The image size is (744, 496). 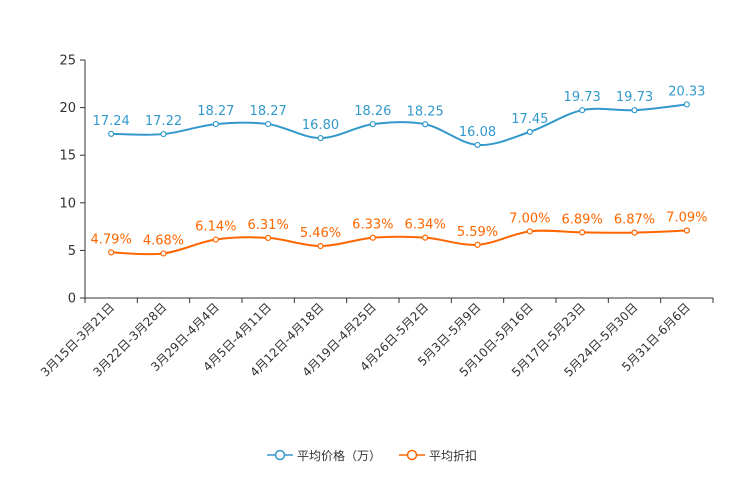 What do you see at coordinates (477, 132) in the screenshot?
I see `data-label: 16.08` at bounding box center [477, 132].